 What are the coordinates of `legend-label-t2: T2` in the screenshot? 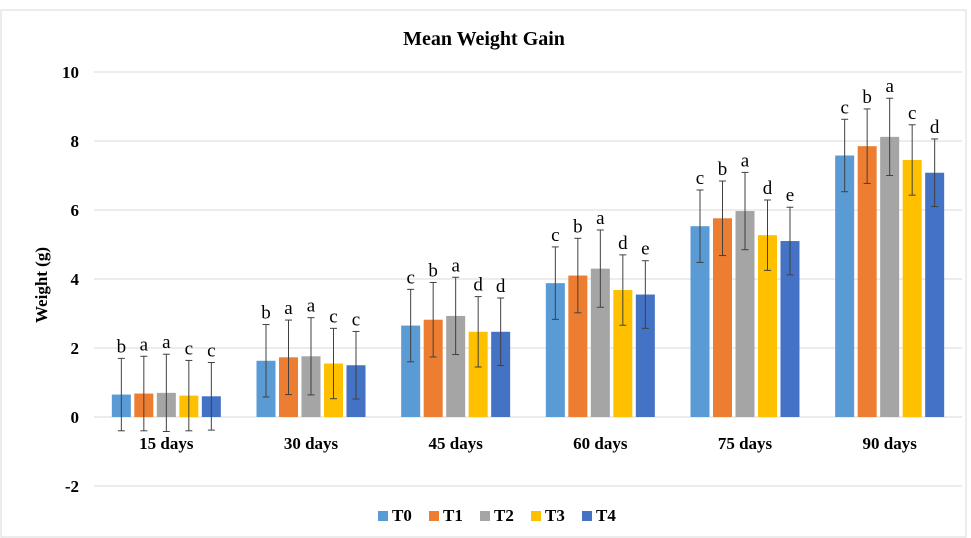 It's located at (504, 515).